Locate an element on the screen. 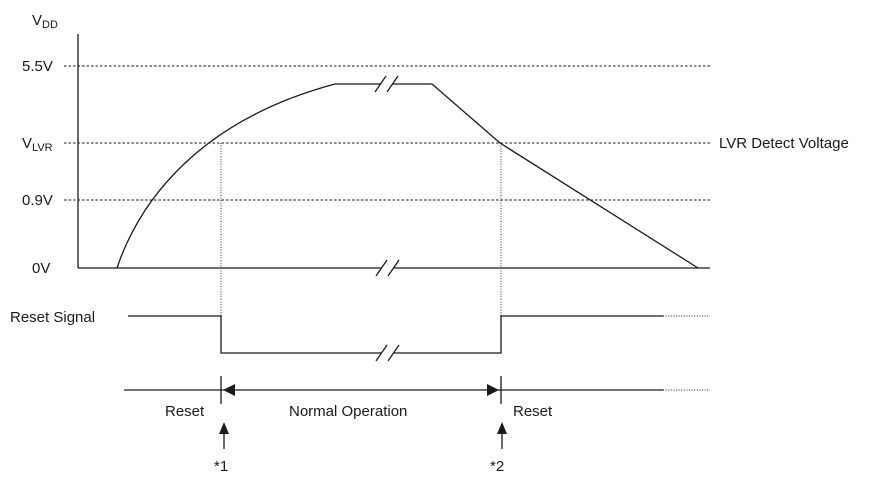 The image size is (883, 477). marker1-arrow-head is located at coordinates (224, 428).